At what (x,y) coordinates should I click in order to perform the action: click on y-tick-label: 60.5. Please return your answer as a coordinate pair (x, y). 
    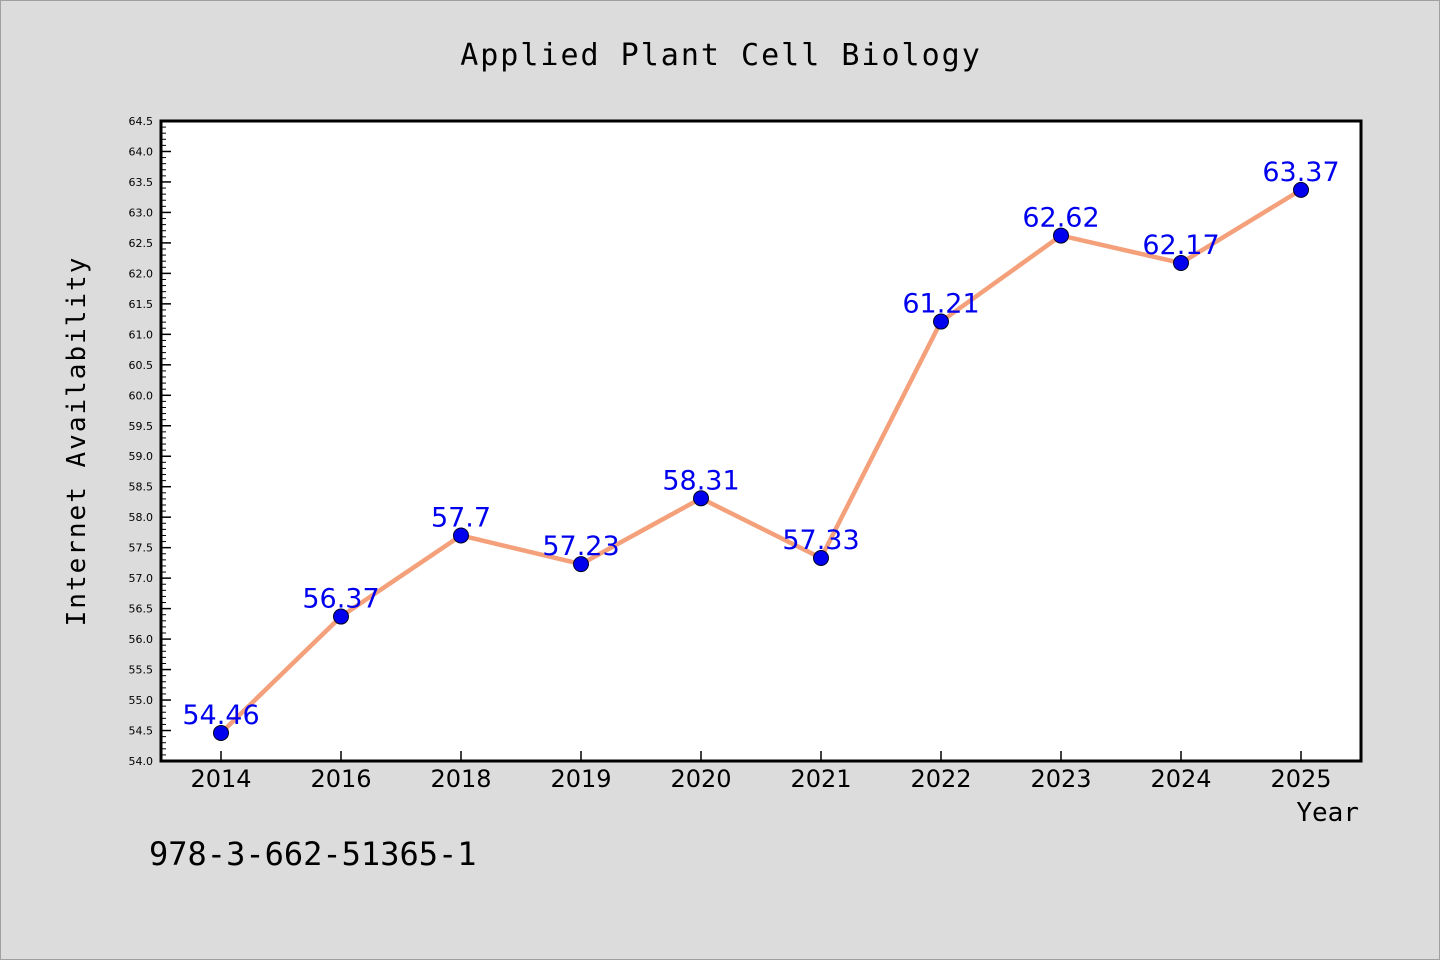
    Looking at the image, I should click on (141, 365).